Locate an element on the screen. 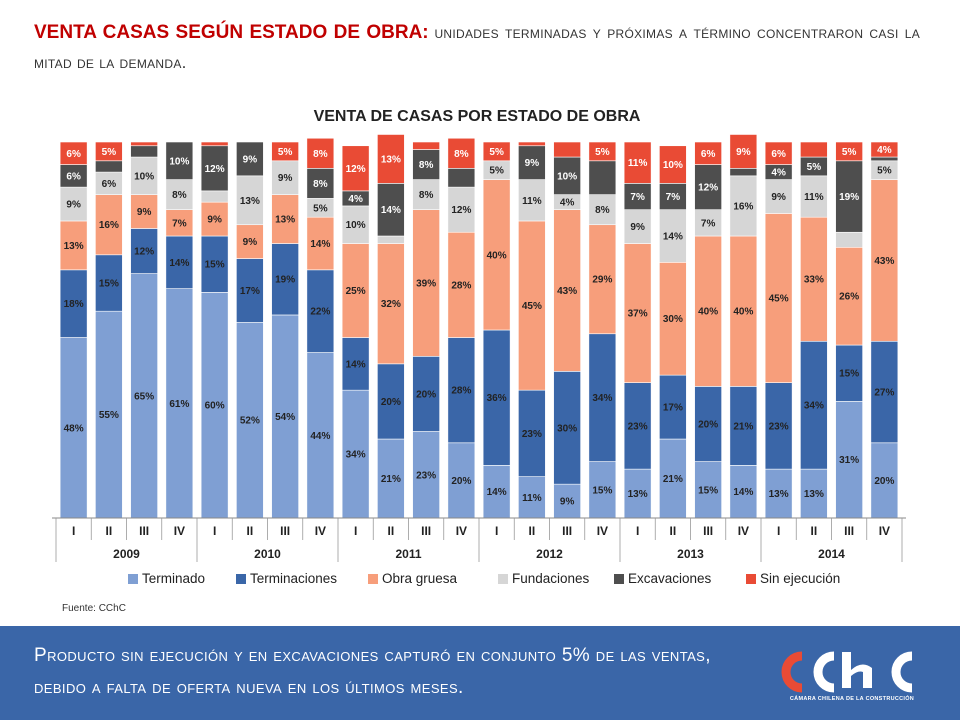 The height and width of the screenshot is (720, 960). data-label: 32% is located at coordinates (391, 304).